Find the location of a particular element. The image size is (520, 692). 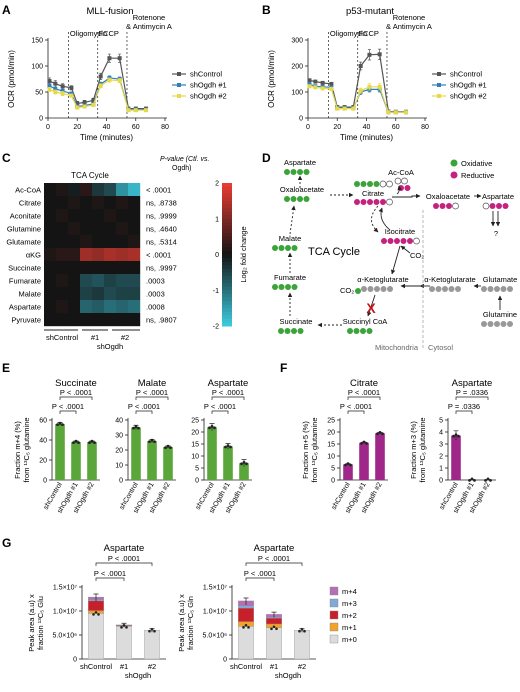

heatmap-row-label: Aconitate is located at coordinates (25, 216).